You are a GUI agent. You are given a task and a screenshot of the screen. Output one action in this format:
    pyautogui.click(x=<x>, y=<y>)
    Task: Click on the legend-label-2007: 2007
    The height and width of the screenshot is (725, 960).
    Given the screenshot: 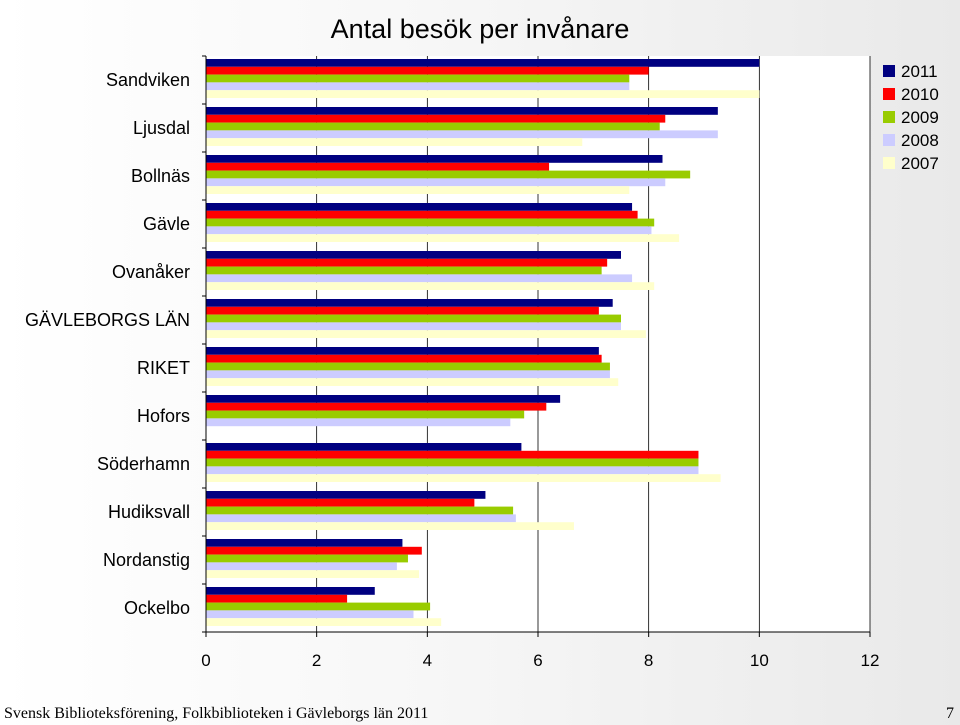 What is the action you would take?
    pyautogui.click(x=920, y=163)
    